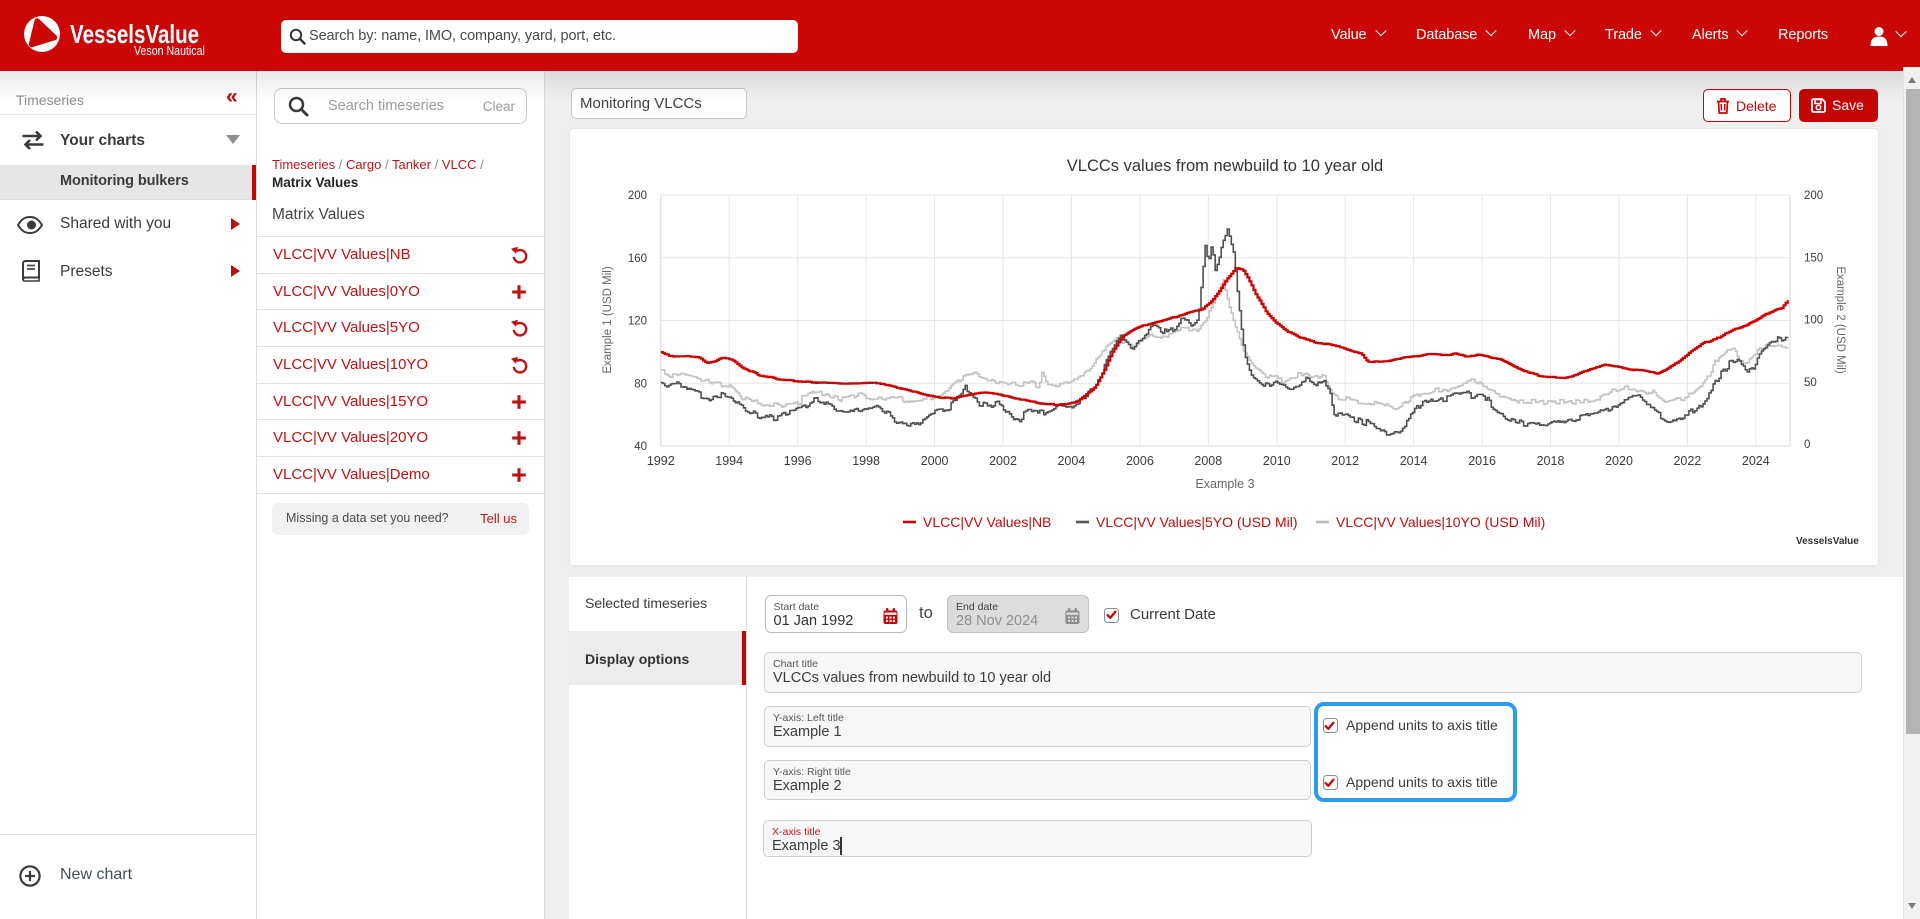  I want to click on svg-text: 1998, so click(866, 461).